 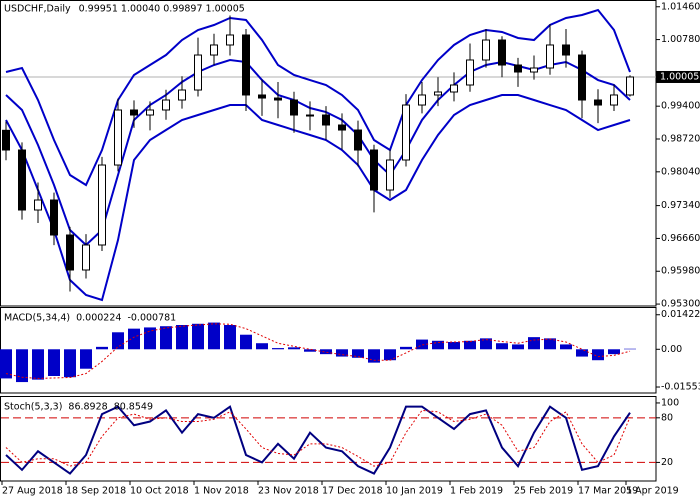 What do you see at coordinates (680, 106) in the screenshot?
I see `y-tick-label: 0.99400` at bounding box center [680, 106].